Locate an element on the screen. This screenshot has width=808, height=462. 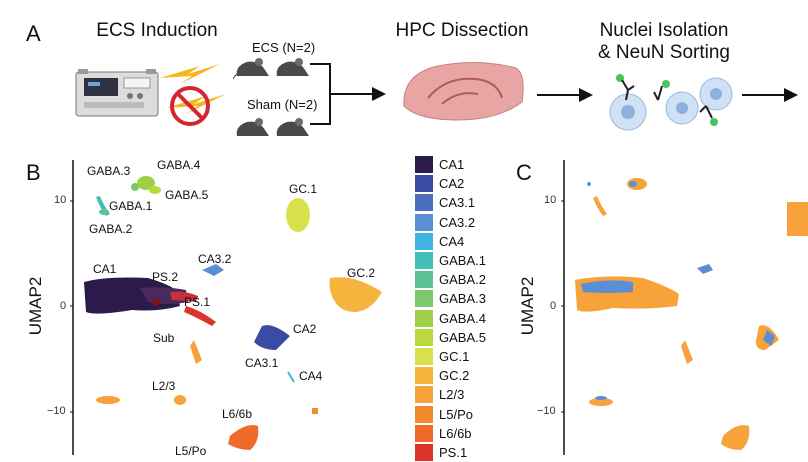
legend-item: CA3.1 is located at coordinates (445, 202).